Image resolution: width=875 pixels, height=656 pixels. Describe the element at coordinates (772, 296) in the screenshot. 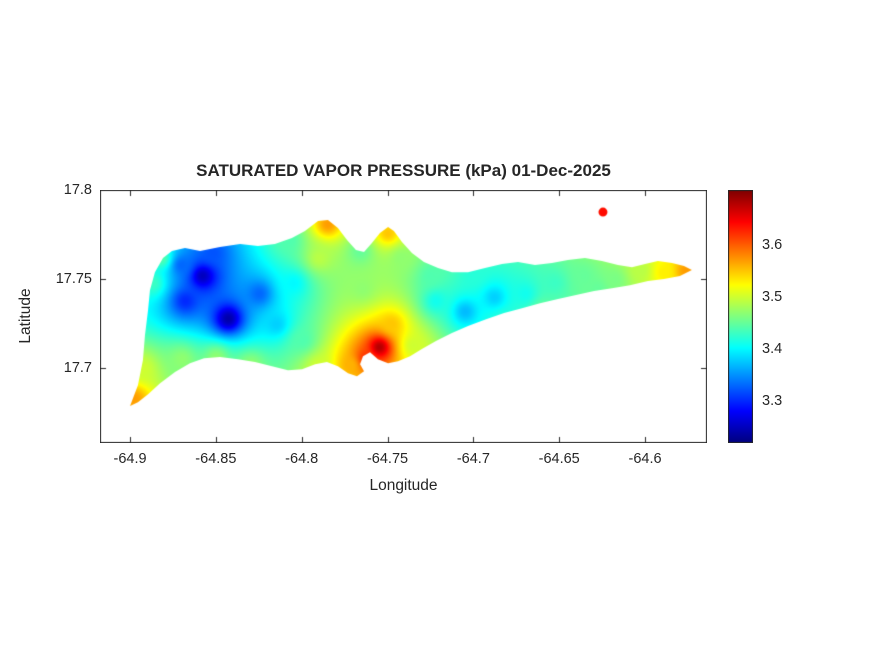

I see `colorbar-tick-label: 3.5` at that location.